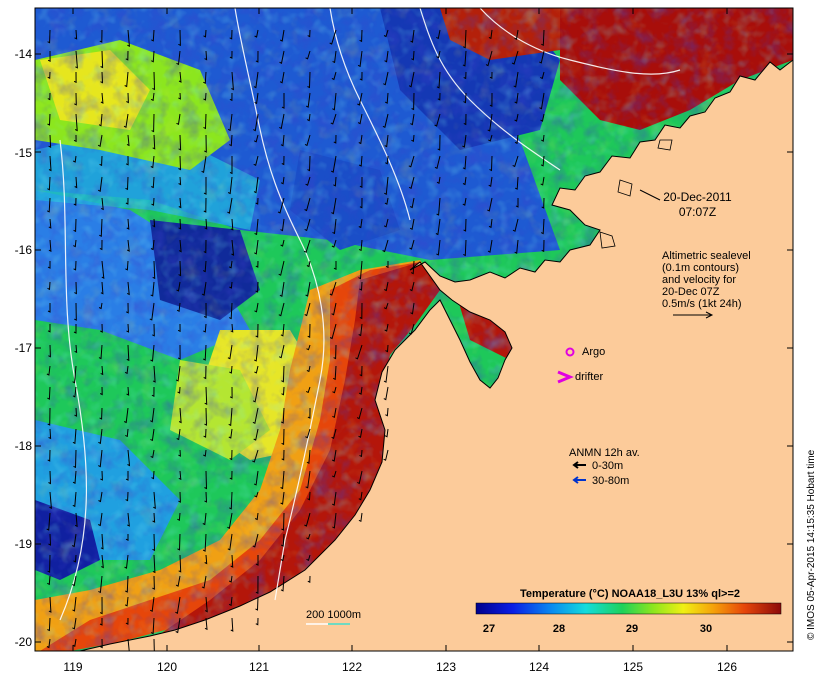 Image resolution: width=820 pixels, height=680 pixels. What do you see at coordinates (706, 256) in the screenshot?
I see `altimetry-line-1: Altimetric sealevel` at bounding box center [706, 256].